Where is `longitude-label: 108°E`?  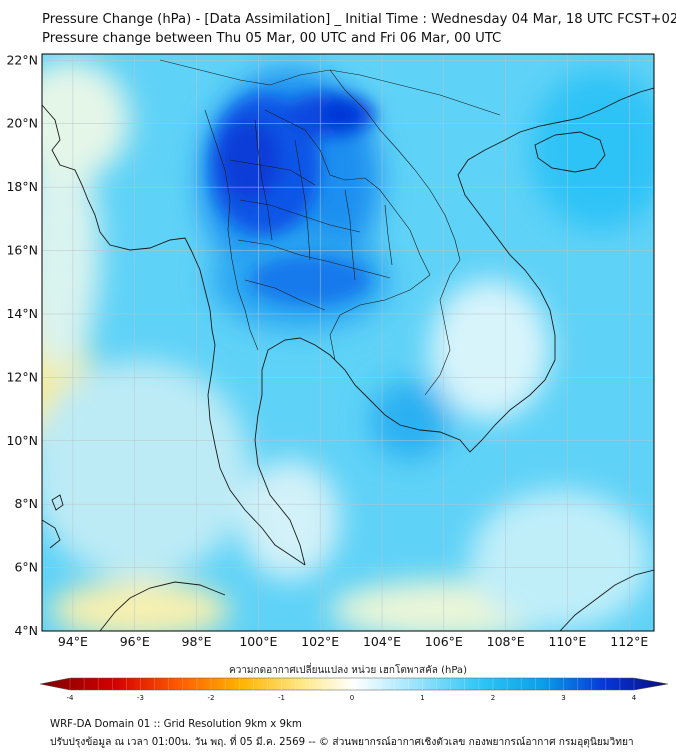 longitude-label: 108°E is located at coordinates (506, 641).